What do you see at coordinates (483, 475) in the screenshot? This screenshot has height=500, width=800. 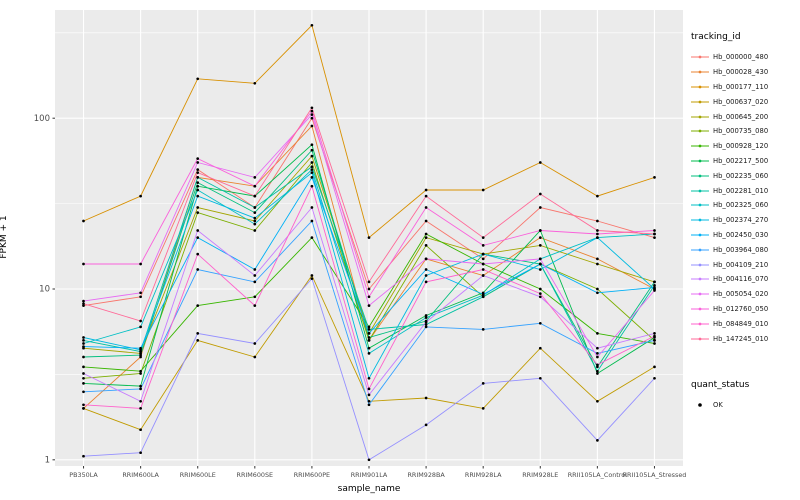 I see `x-tick-label: RRIM928LA` at bounding box center [483, 475].